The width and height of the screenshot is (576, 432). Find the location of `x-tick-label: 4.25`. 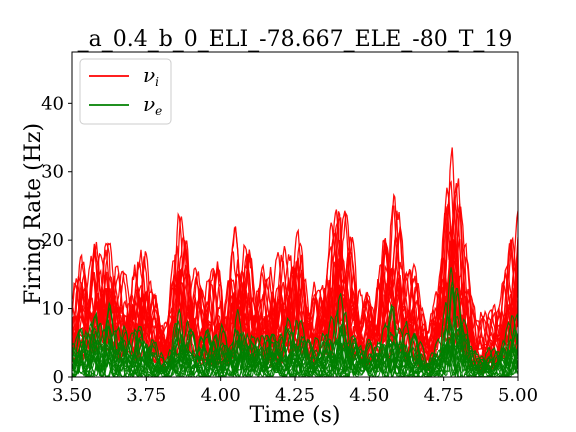

x-tick-label: 4.25 is located at coordinates (295, 395).